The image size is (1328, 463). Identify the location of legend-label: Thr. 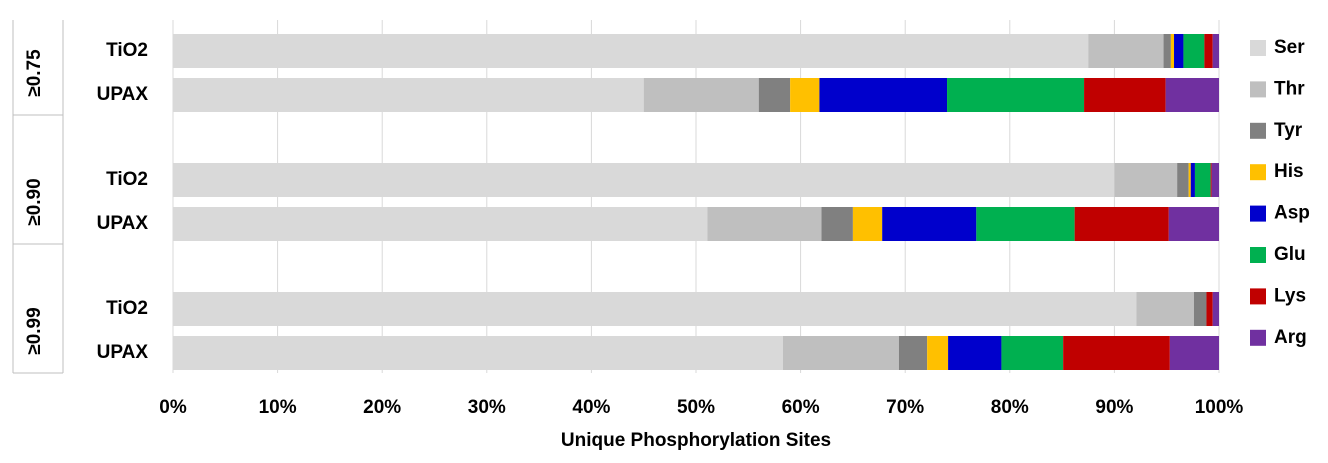
(1289, 88).